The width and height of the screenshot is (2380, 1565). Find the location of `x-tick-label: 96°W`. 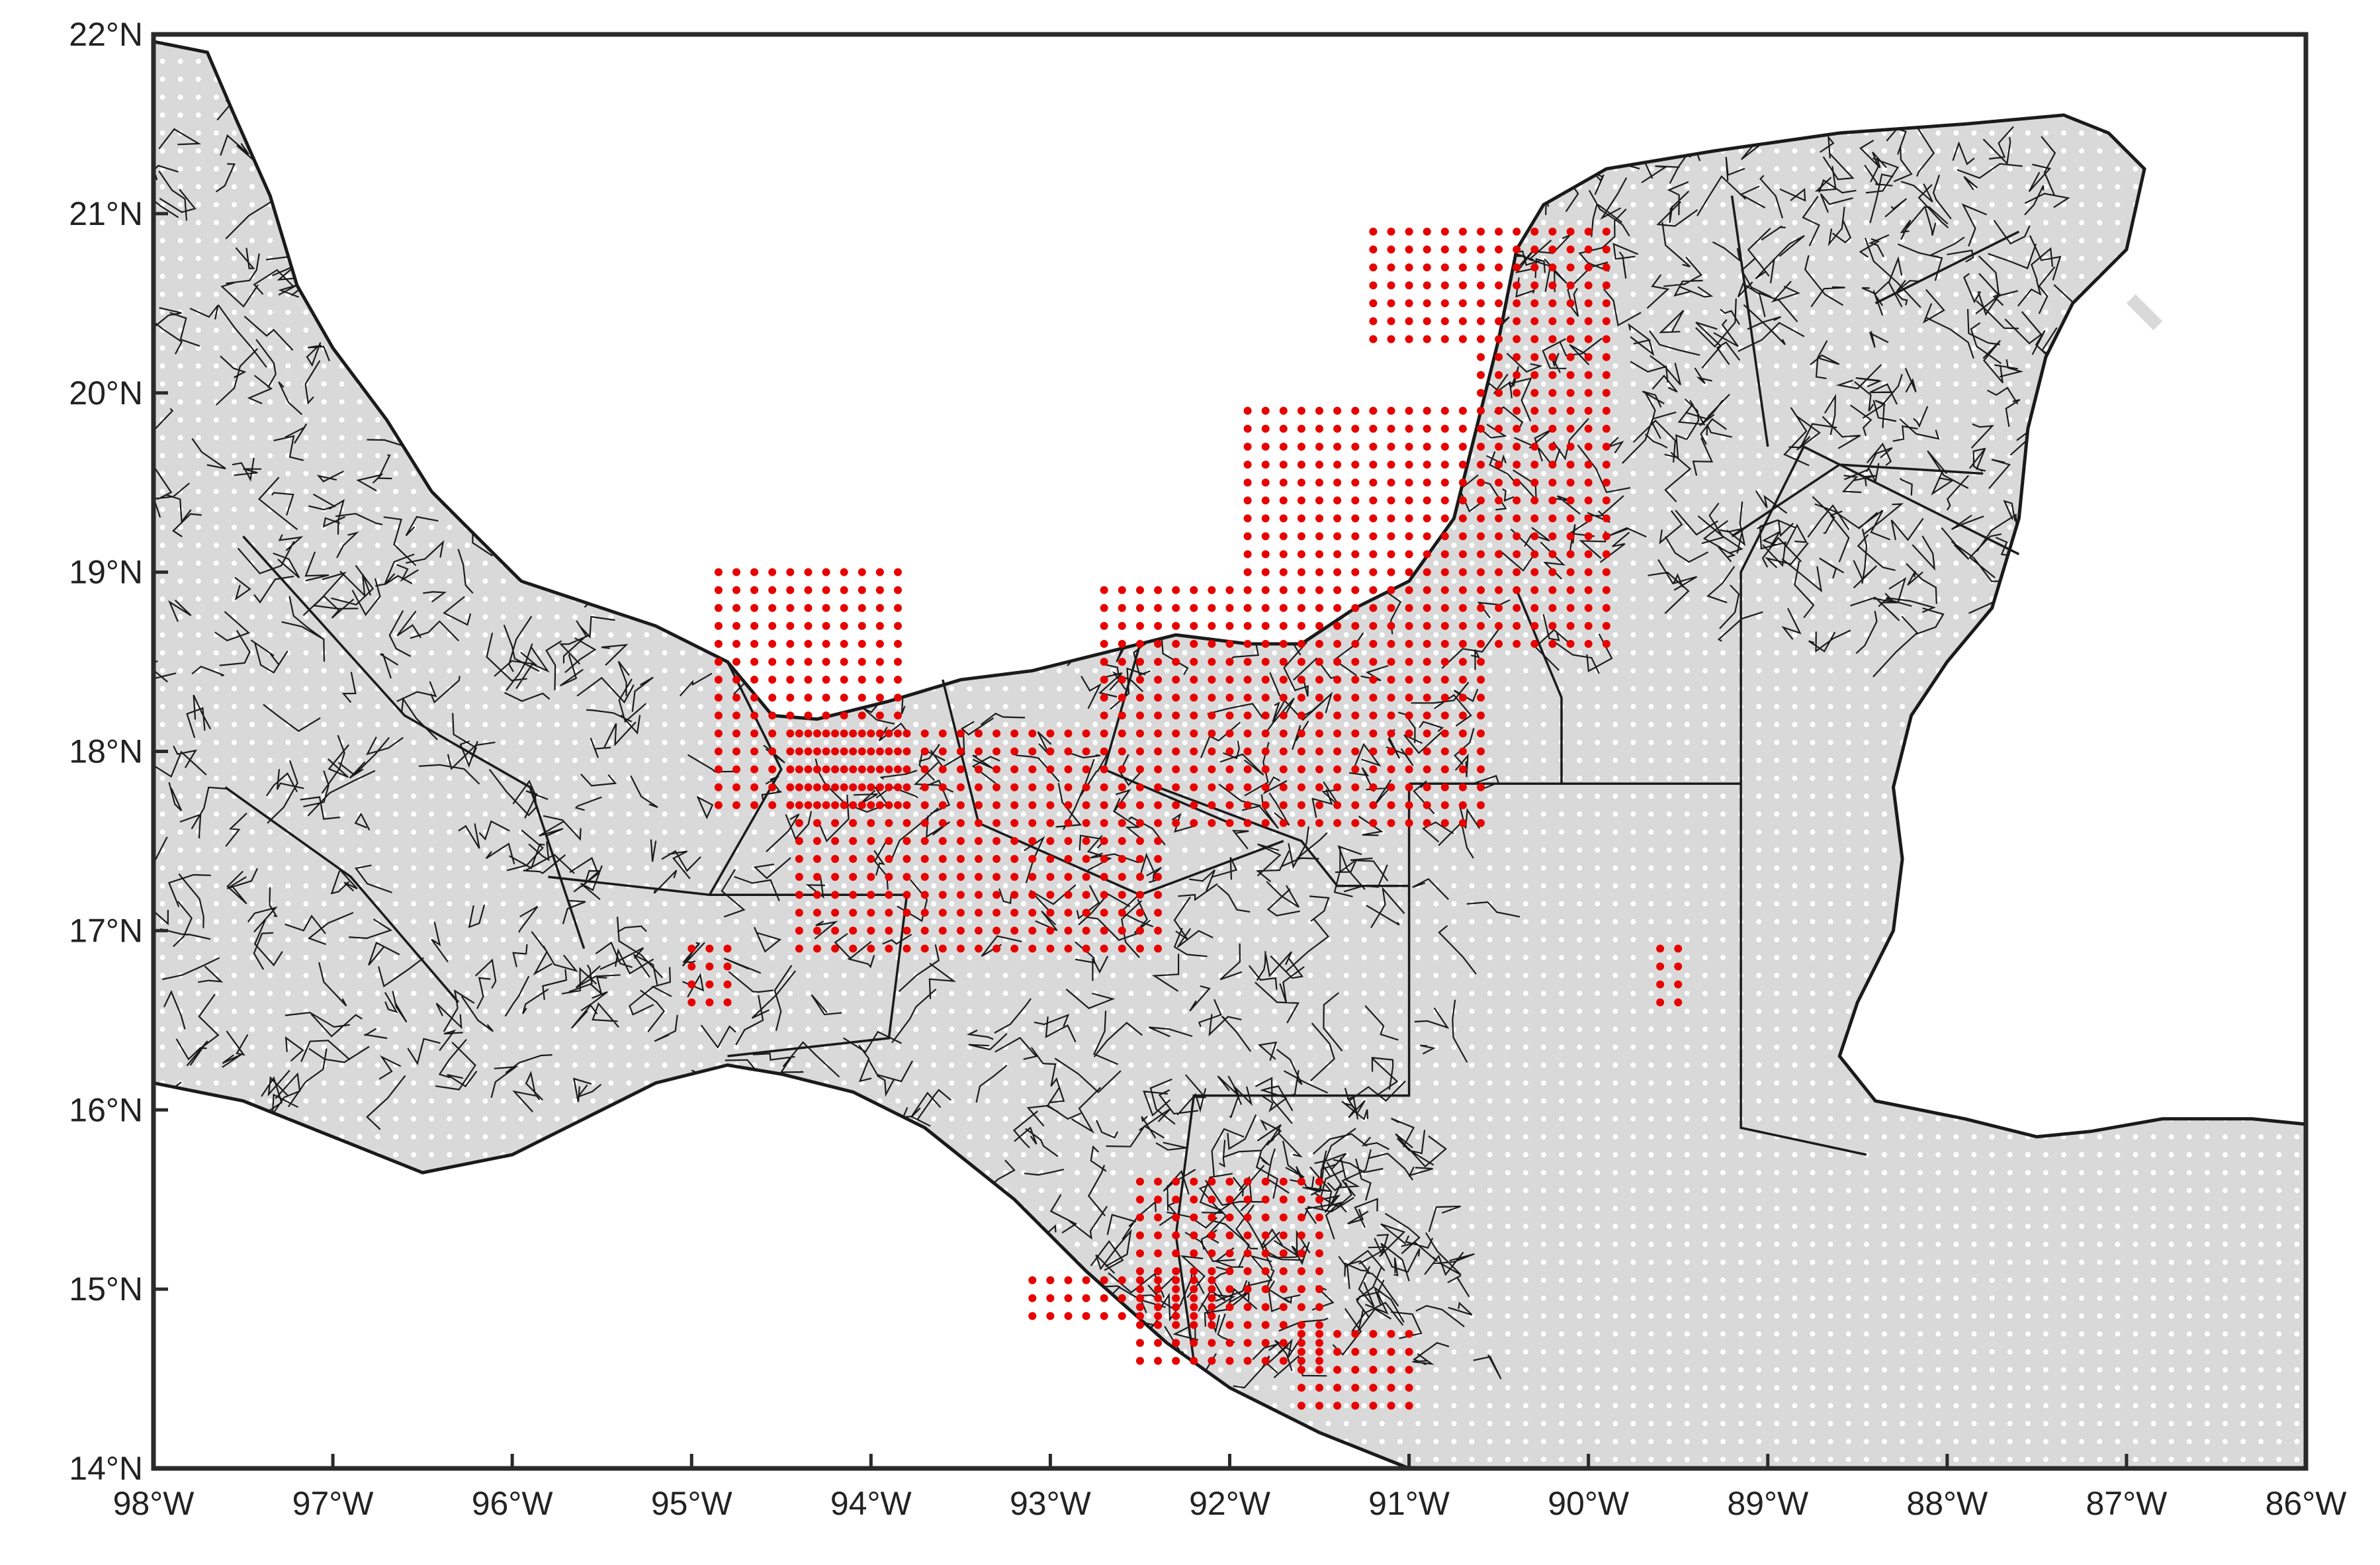

x-tick-label: 96°W is located at coordinates (513, 1503).